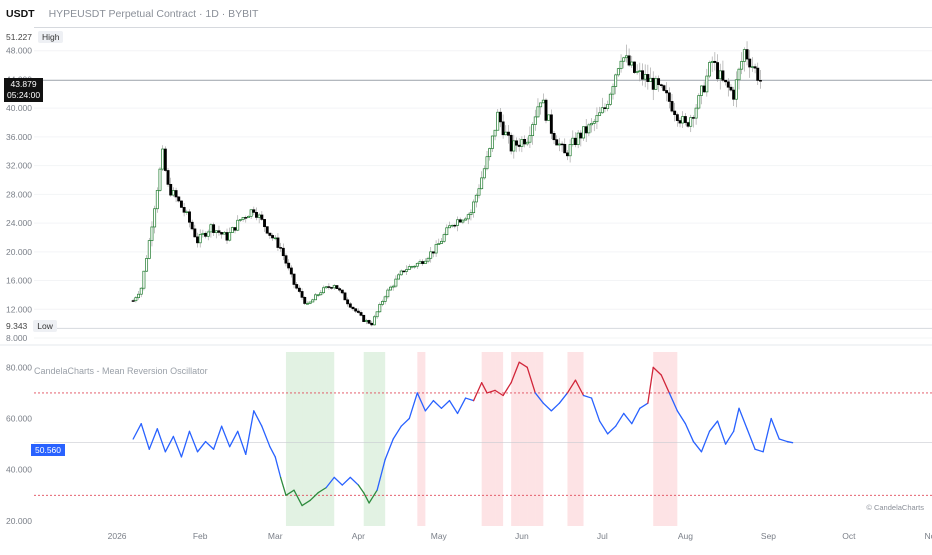  Describe the element at coordinates (31, 326) in the screenshot. I see `low-marker: 9.343 Low` at that location.